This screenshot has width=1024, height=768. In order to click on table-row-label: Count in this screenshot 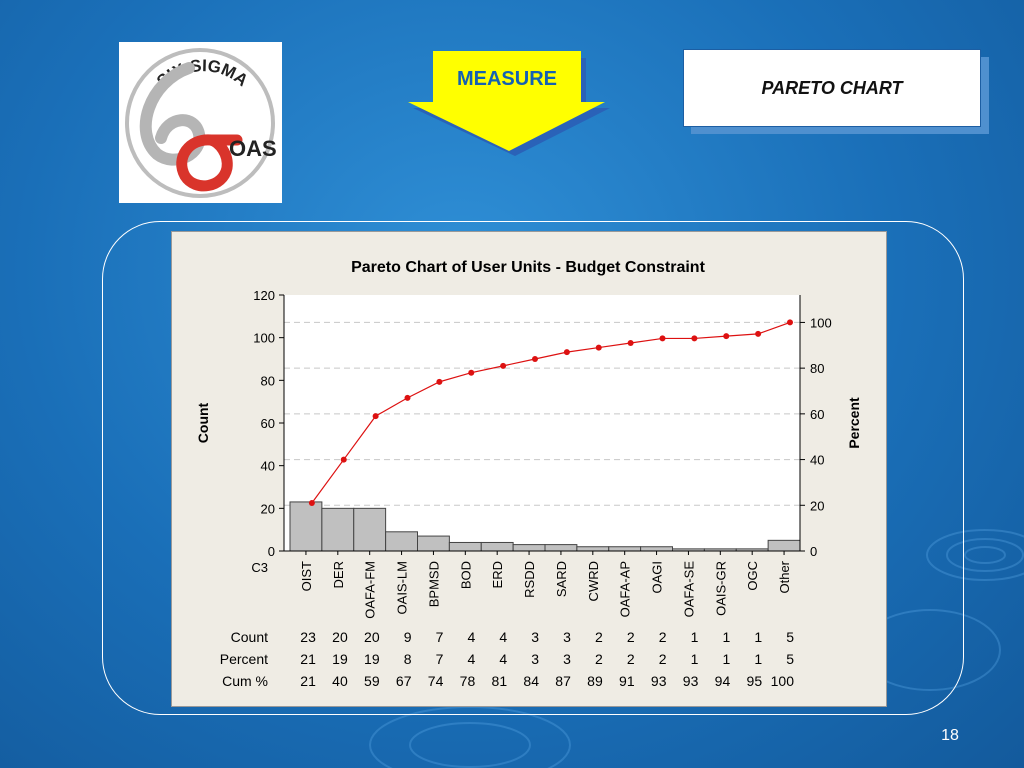, I will do `click(249, 637)`.